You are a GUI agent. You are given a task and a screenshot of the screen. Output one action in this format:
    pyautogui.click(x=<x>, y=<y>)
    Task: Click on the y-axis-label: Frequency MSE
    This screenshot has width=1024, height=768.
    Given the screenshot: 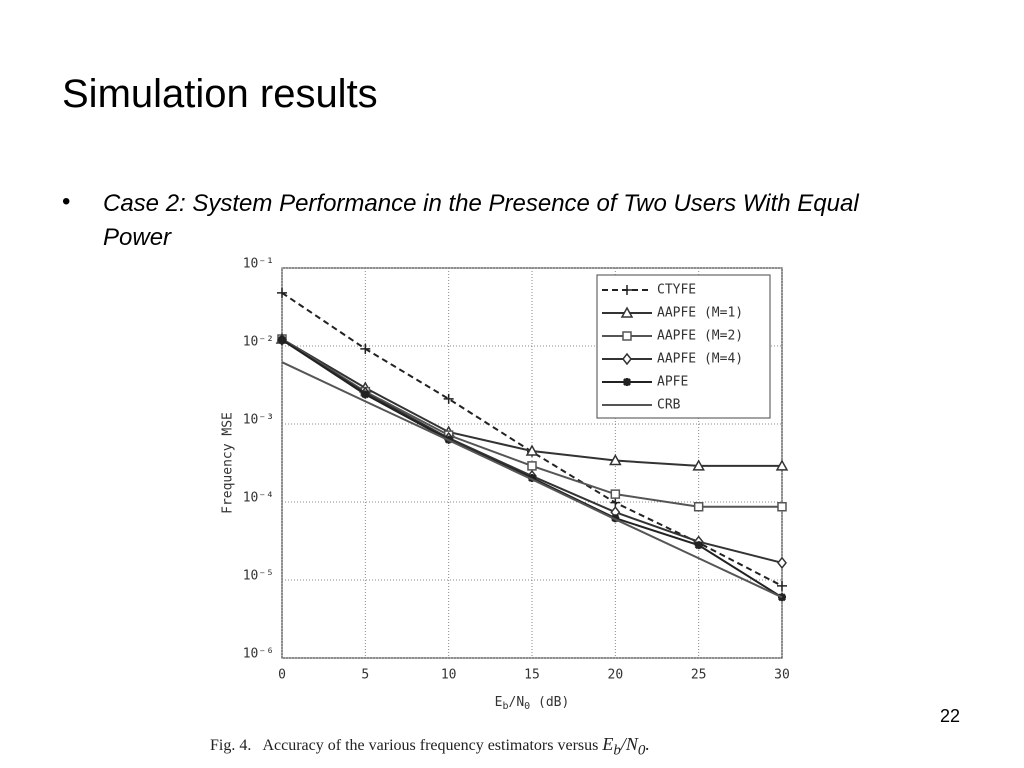 What is the action you would take?
    pyautogui.click(x=228, y=463)
    